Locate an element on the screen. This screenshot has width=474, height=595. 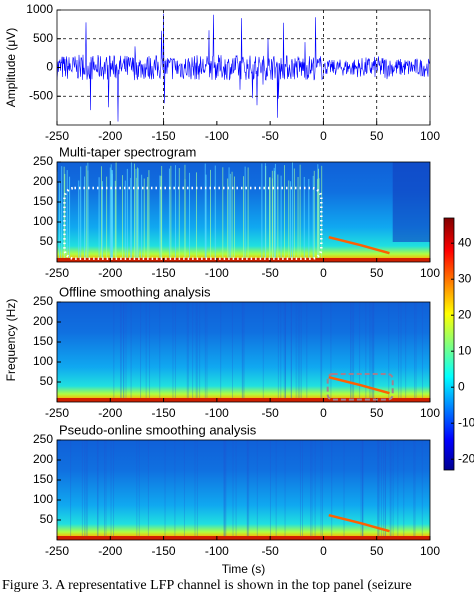
colorbar-tick-label: -10 is located at coordinates (466, 422).